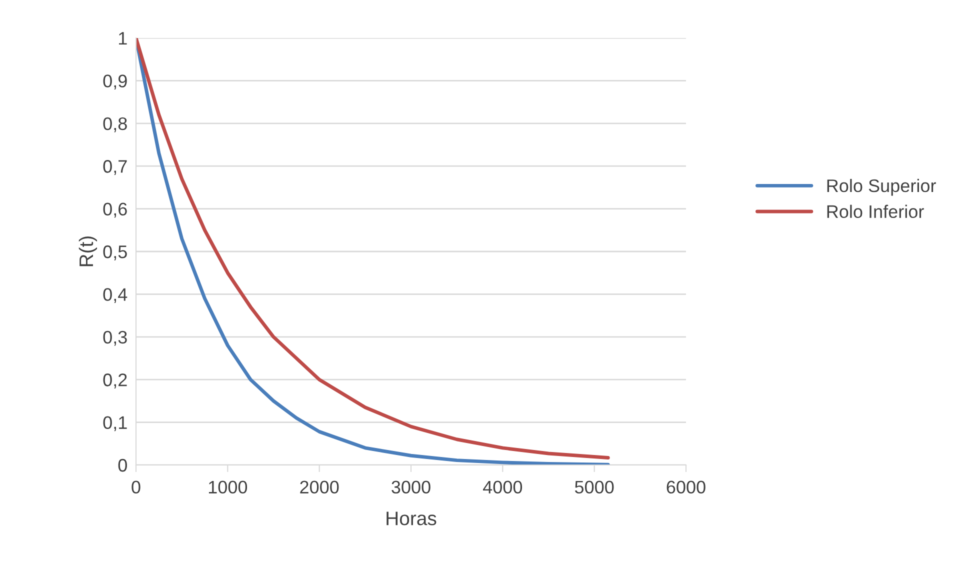 This screenshot has width=957, height=583. What do you see at coordinates (88, 251) in the screenshot?
I see `y-axis-title: R(t)` at bounding box center [88, 251].